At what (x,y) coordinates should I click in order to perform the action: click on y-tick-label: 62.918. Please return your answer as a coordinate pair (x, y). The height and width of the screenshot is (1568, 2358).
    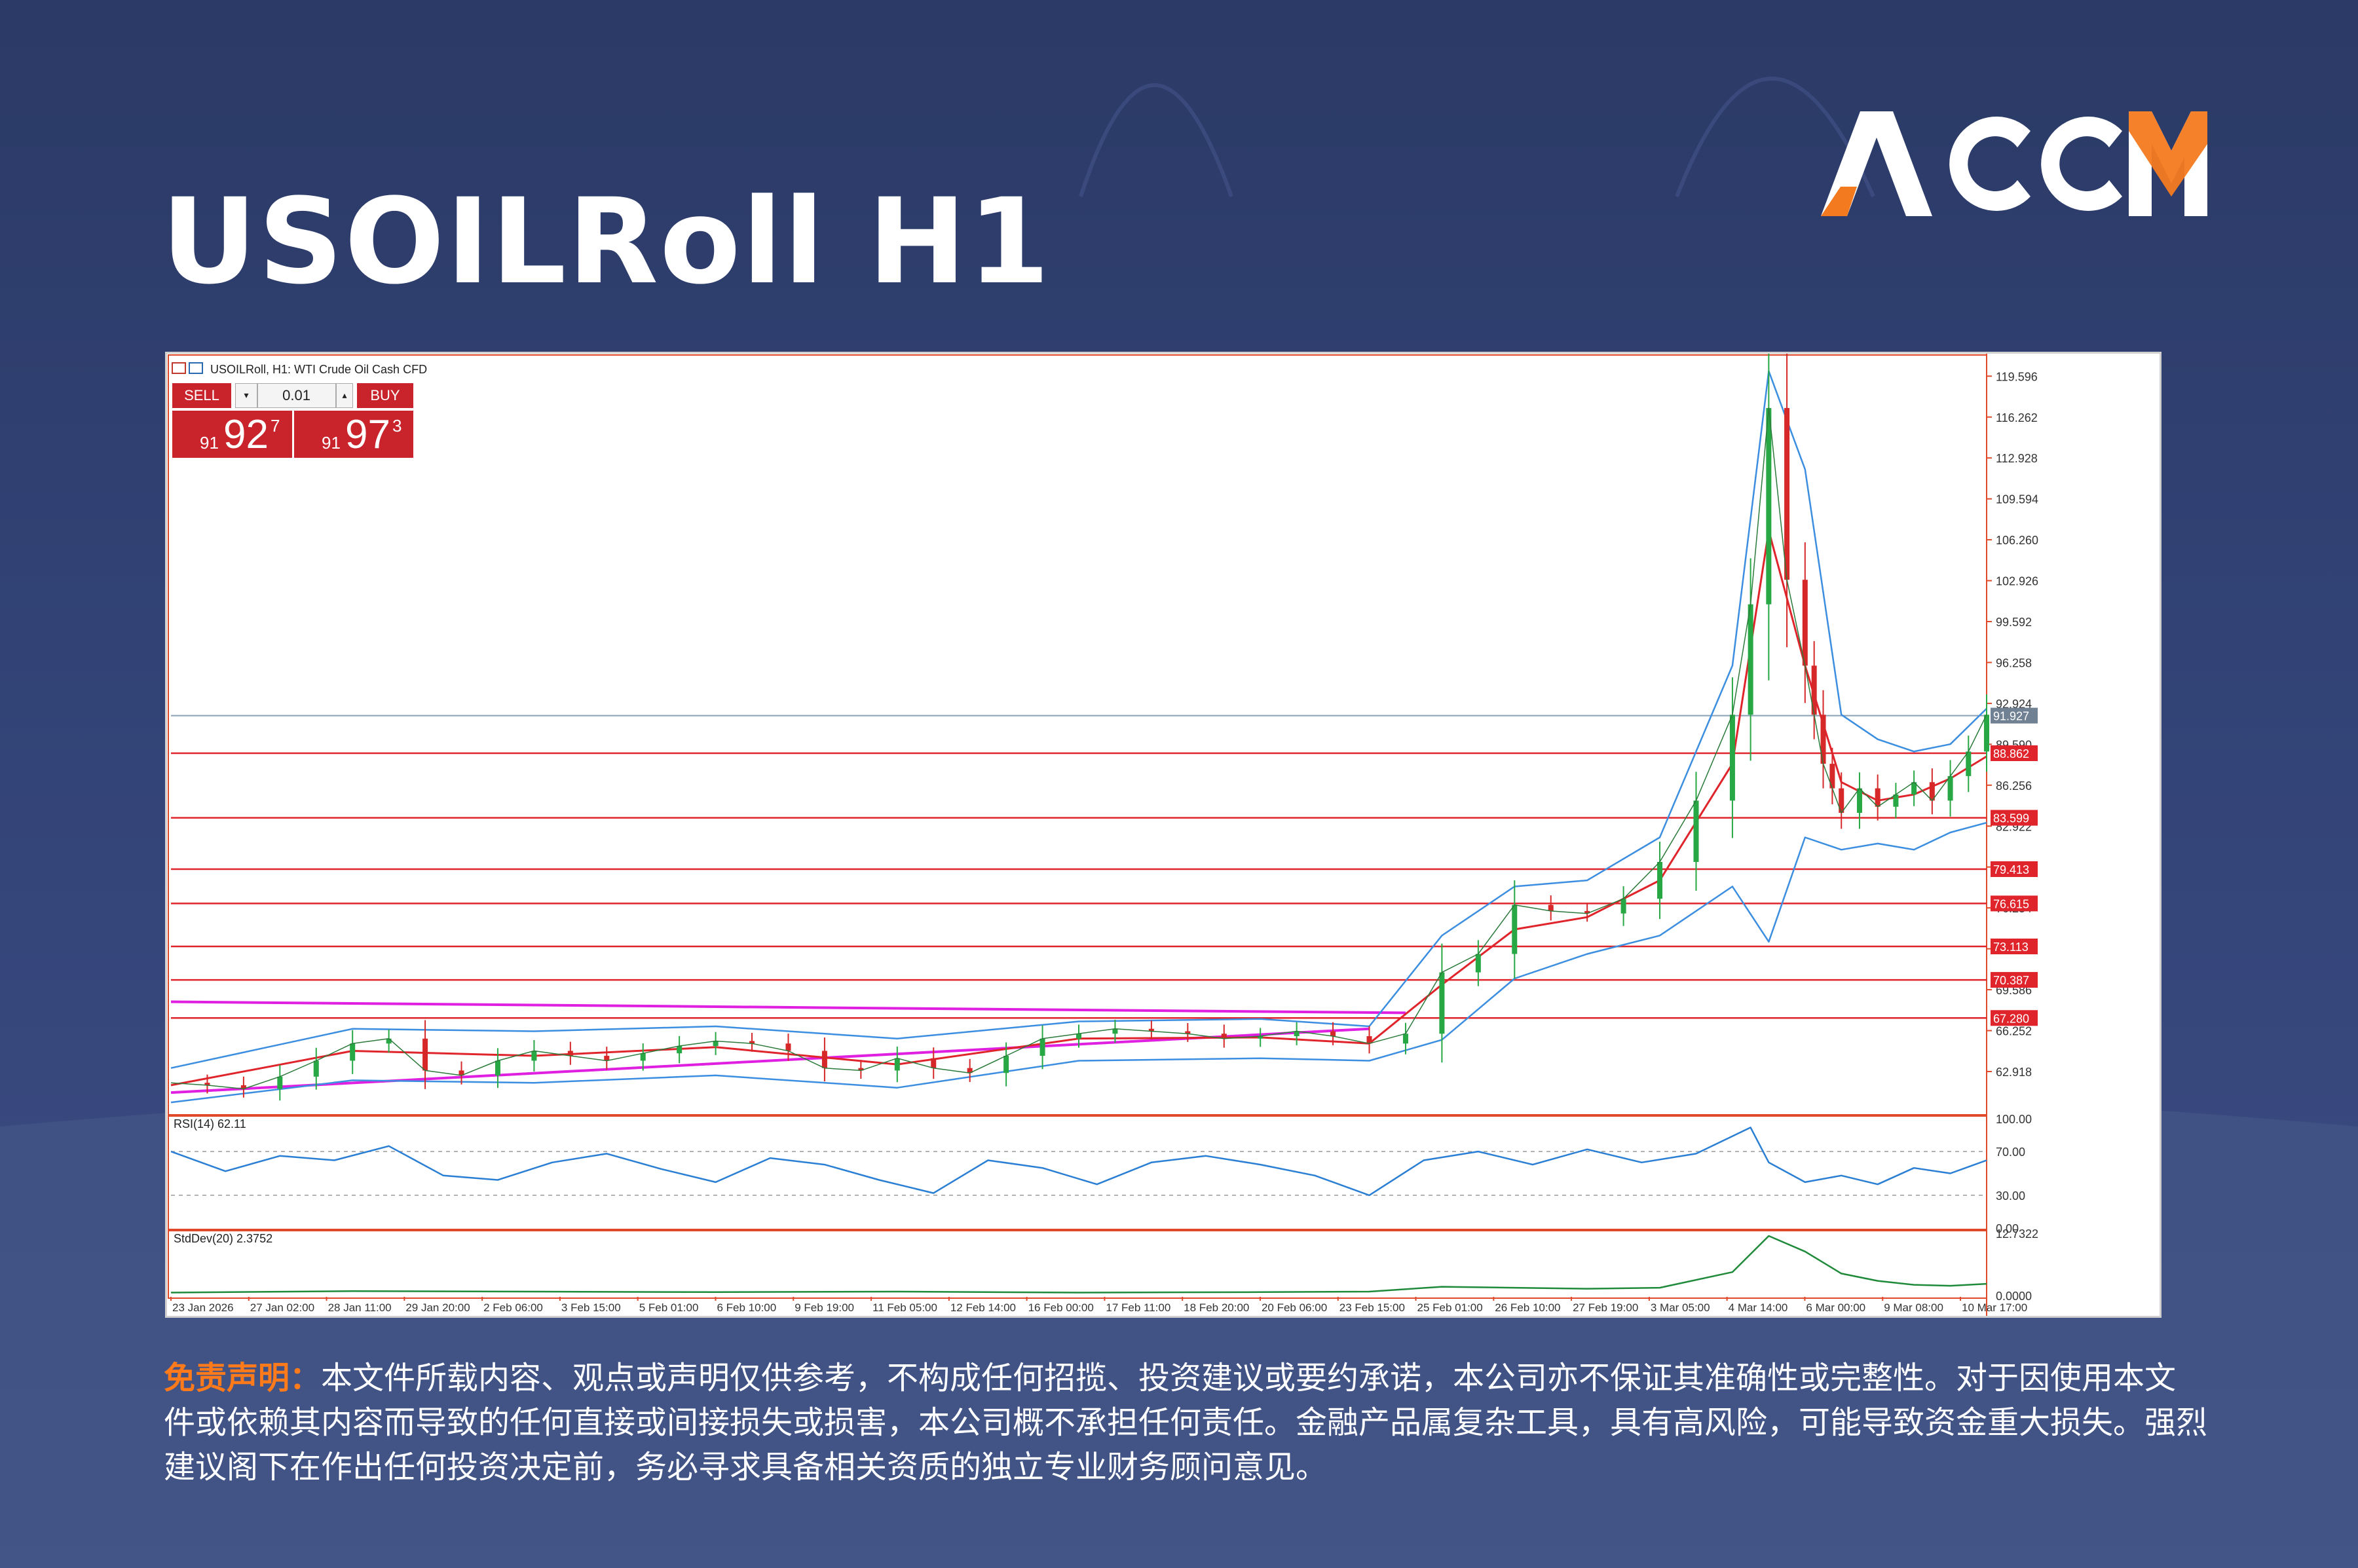
    Looking at the image, I should click on (2014, 1072).